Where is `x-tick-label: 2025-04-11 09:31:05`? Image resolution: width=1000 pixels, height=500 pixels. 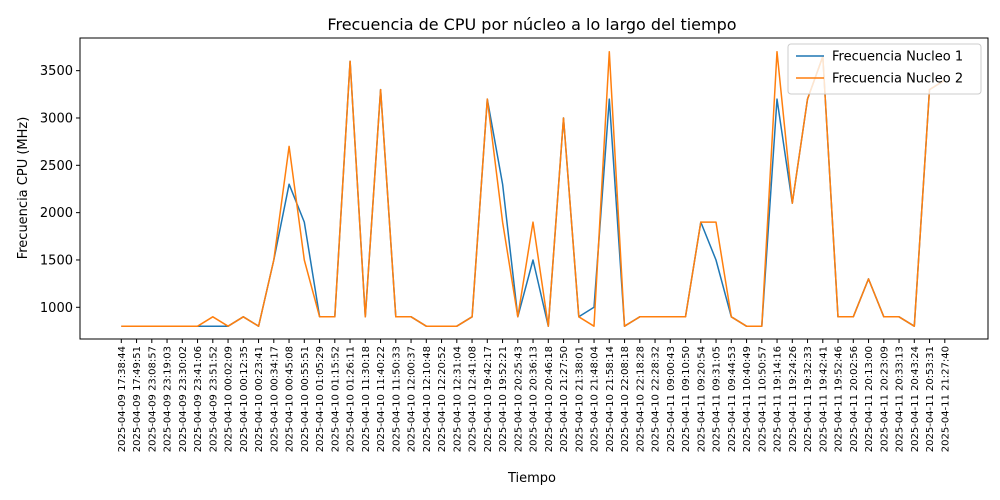 x-tick-label: 2025-04-11 09:31:05 is located at coordinates (717, 399).